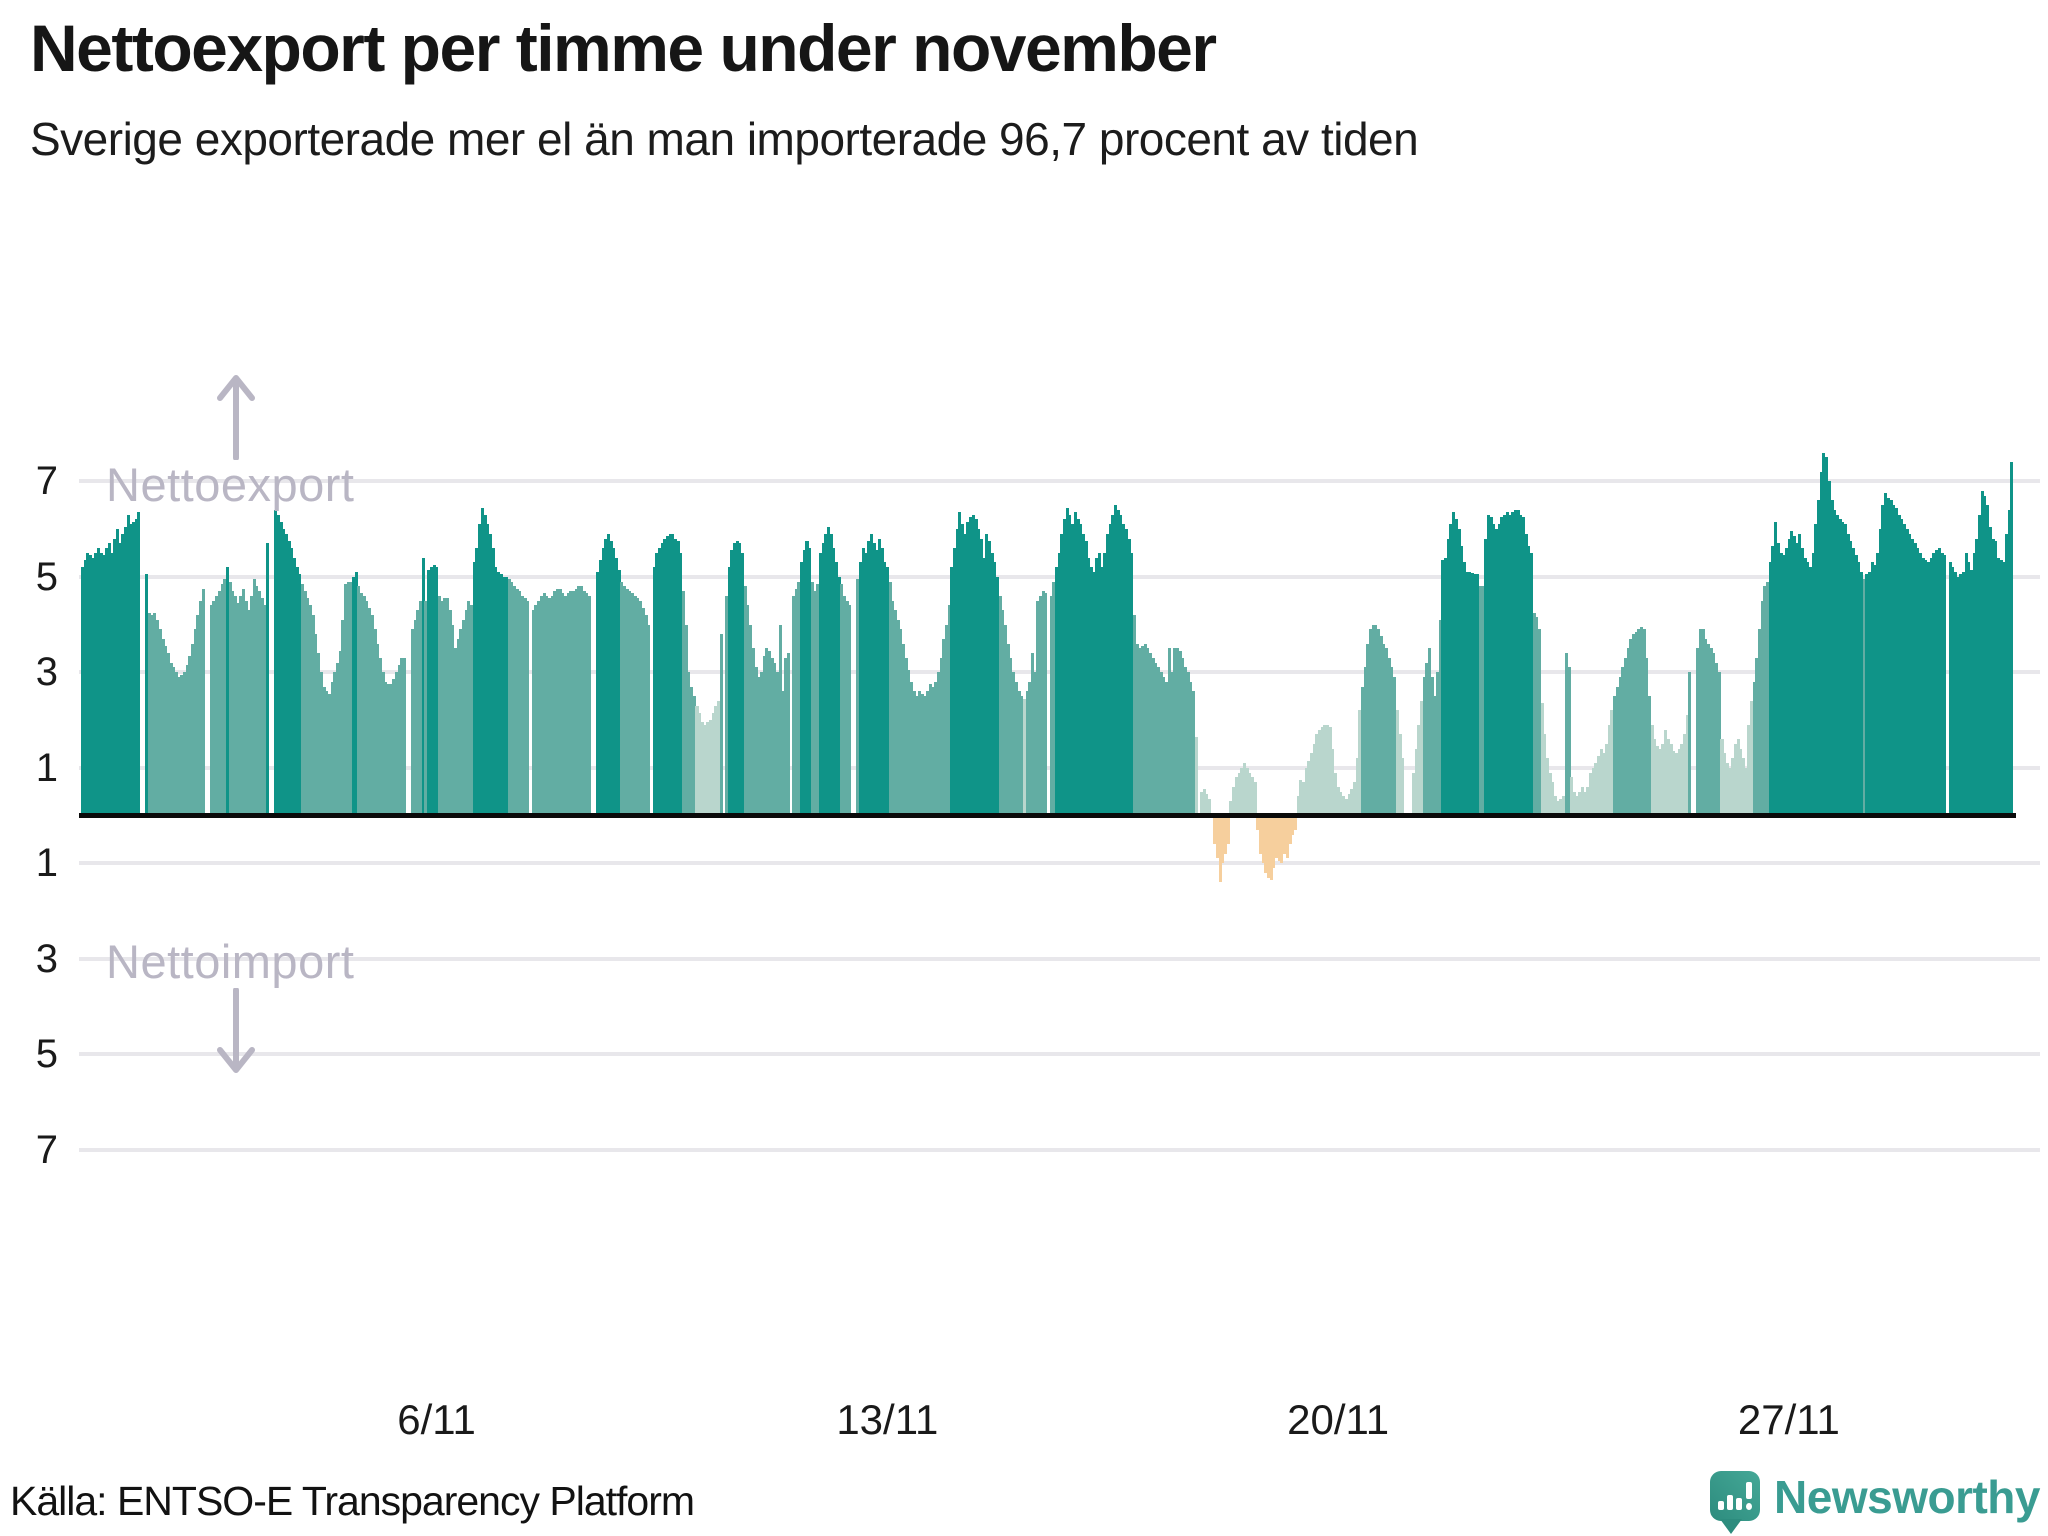  What do you see at coordinates (1059, 1054) in the screenshot?
I see `gridline-y--5` at bounding box center [1059, 1054].